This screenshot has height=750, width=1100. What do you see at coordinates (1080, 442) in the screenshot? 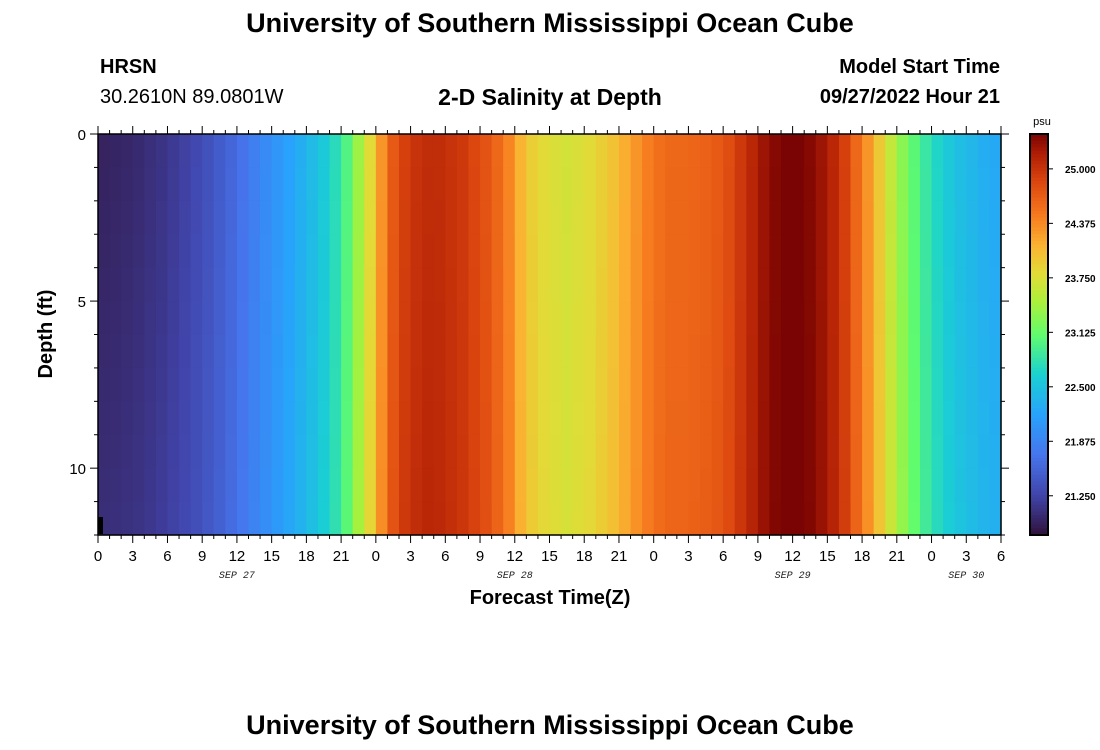
I see `colorbar-tick-label: 21.875` at bounding box center [1080, 442].